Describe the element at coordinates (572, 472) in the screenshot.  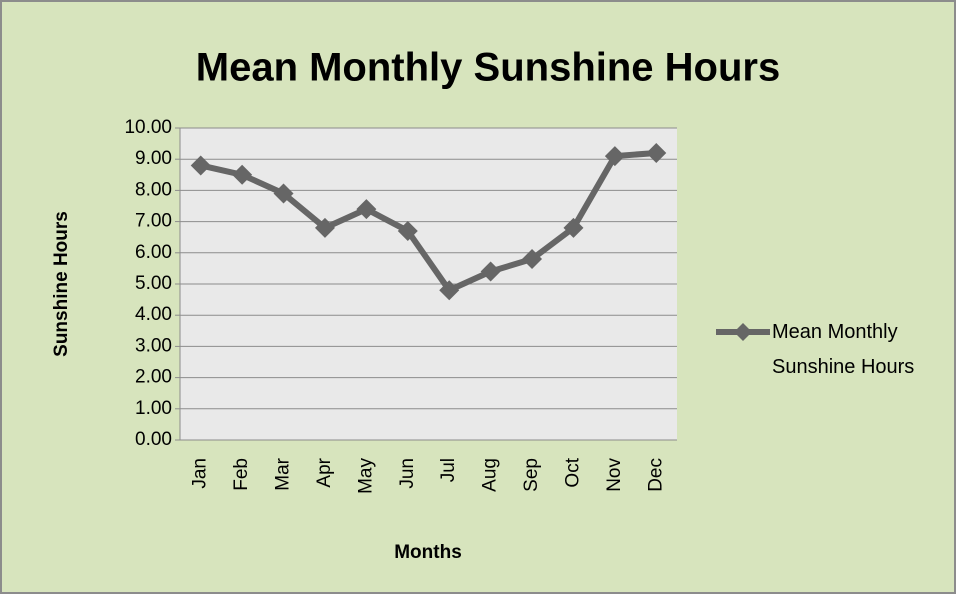
I see `x-tick-label: Oct` at that location.